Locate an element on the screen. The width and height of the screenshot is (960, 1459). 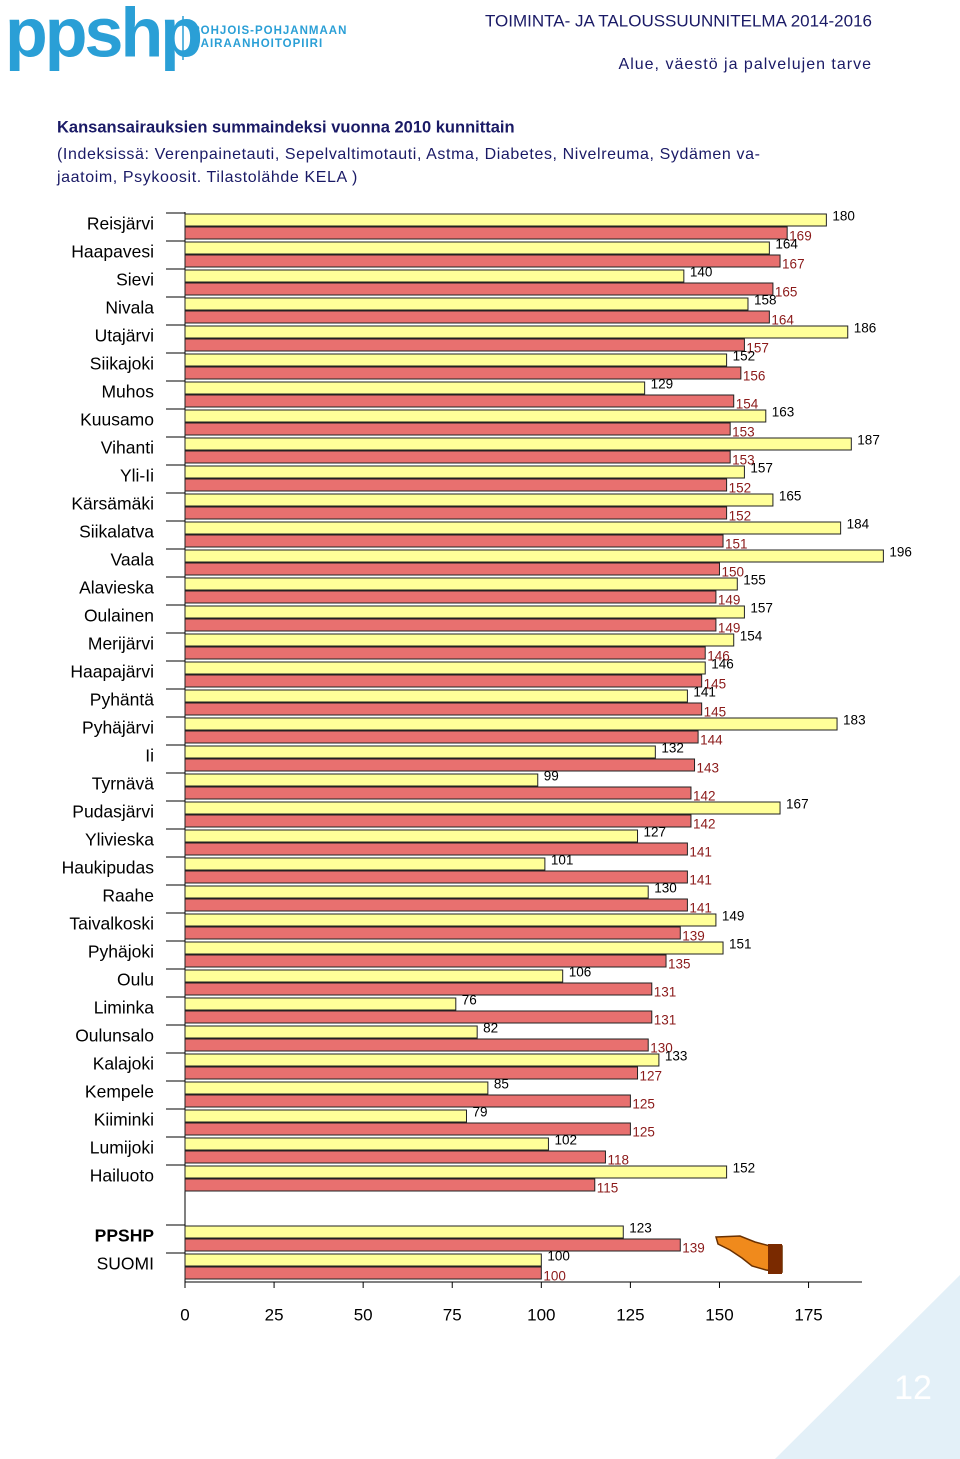
y-tick-label: Pyhäntä is located at coordinates (122, 700).